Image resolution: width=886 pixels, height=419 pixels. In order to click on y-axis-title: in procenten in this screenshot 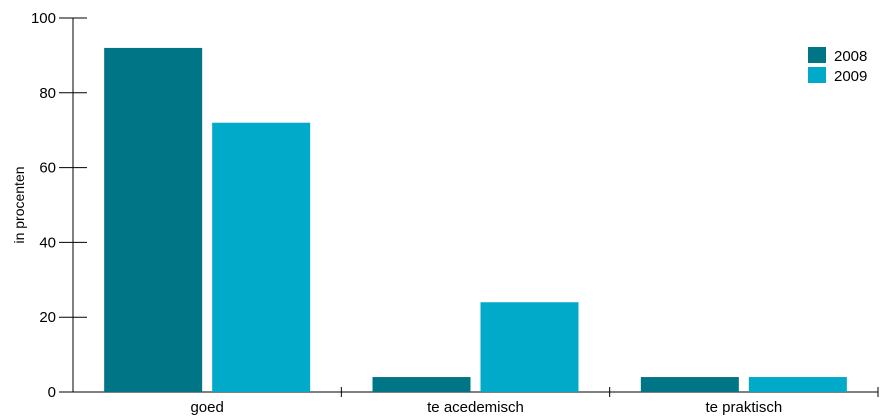, I will do `click(19, 204)`.